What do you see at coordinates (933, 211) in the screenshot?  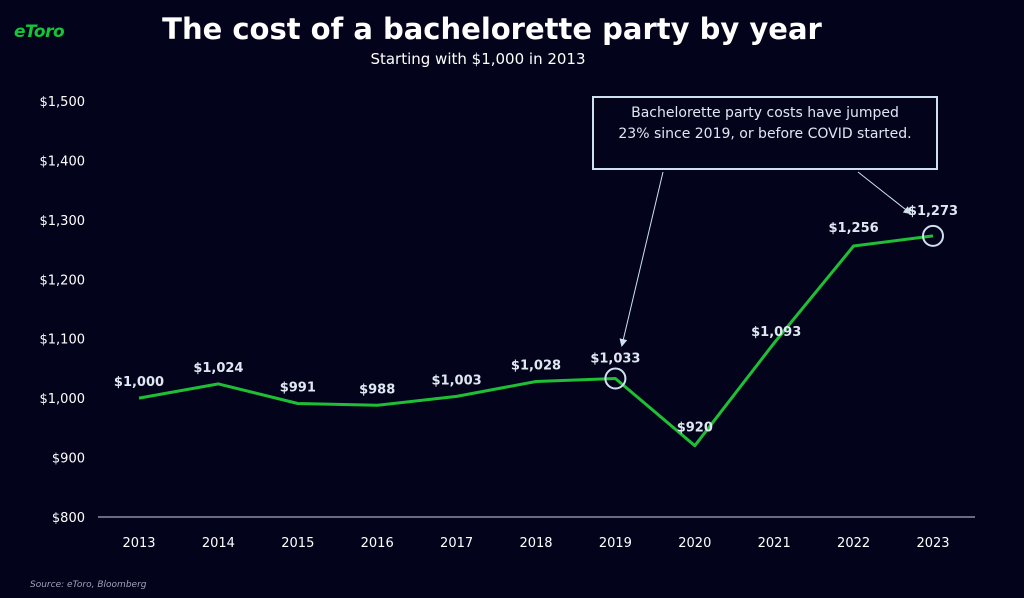 I see `data-label-2023: $1,273` at bounding box center [933, 211].